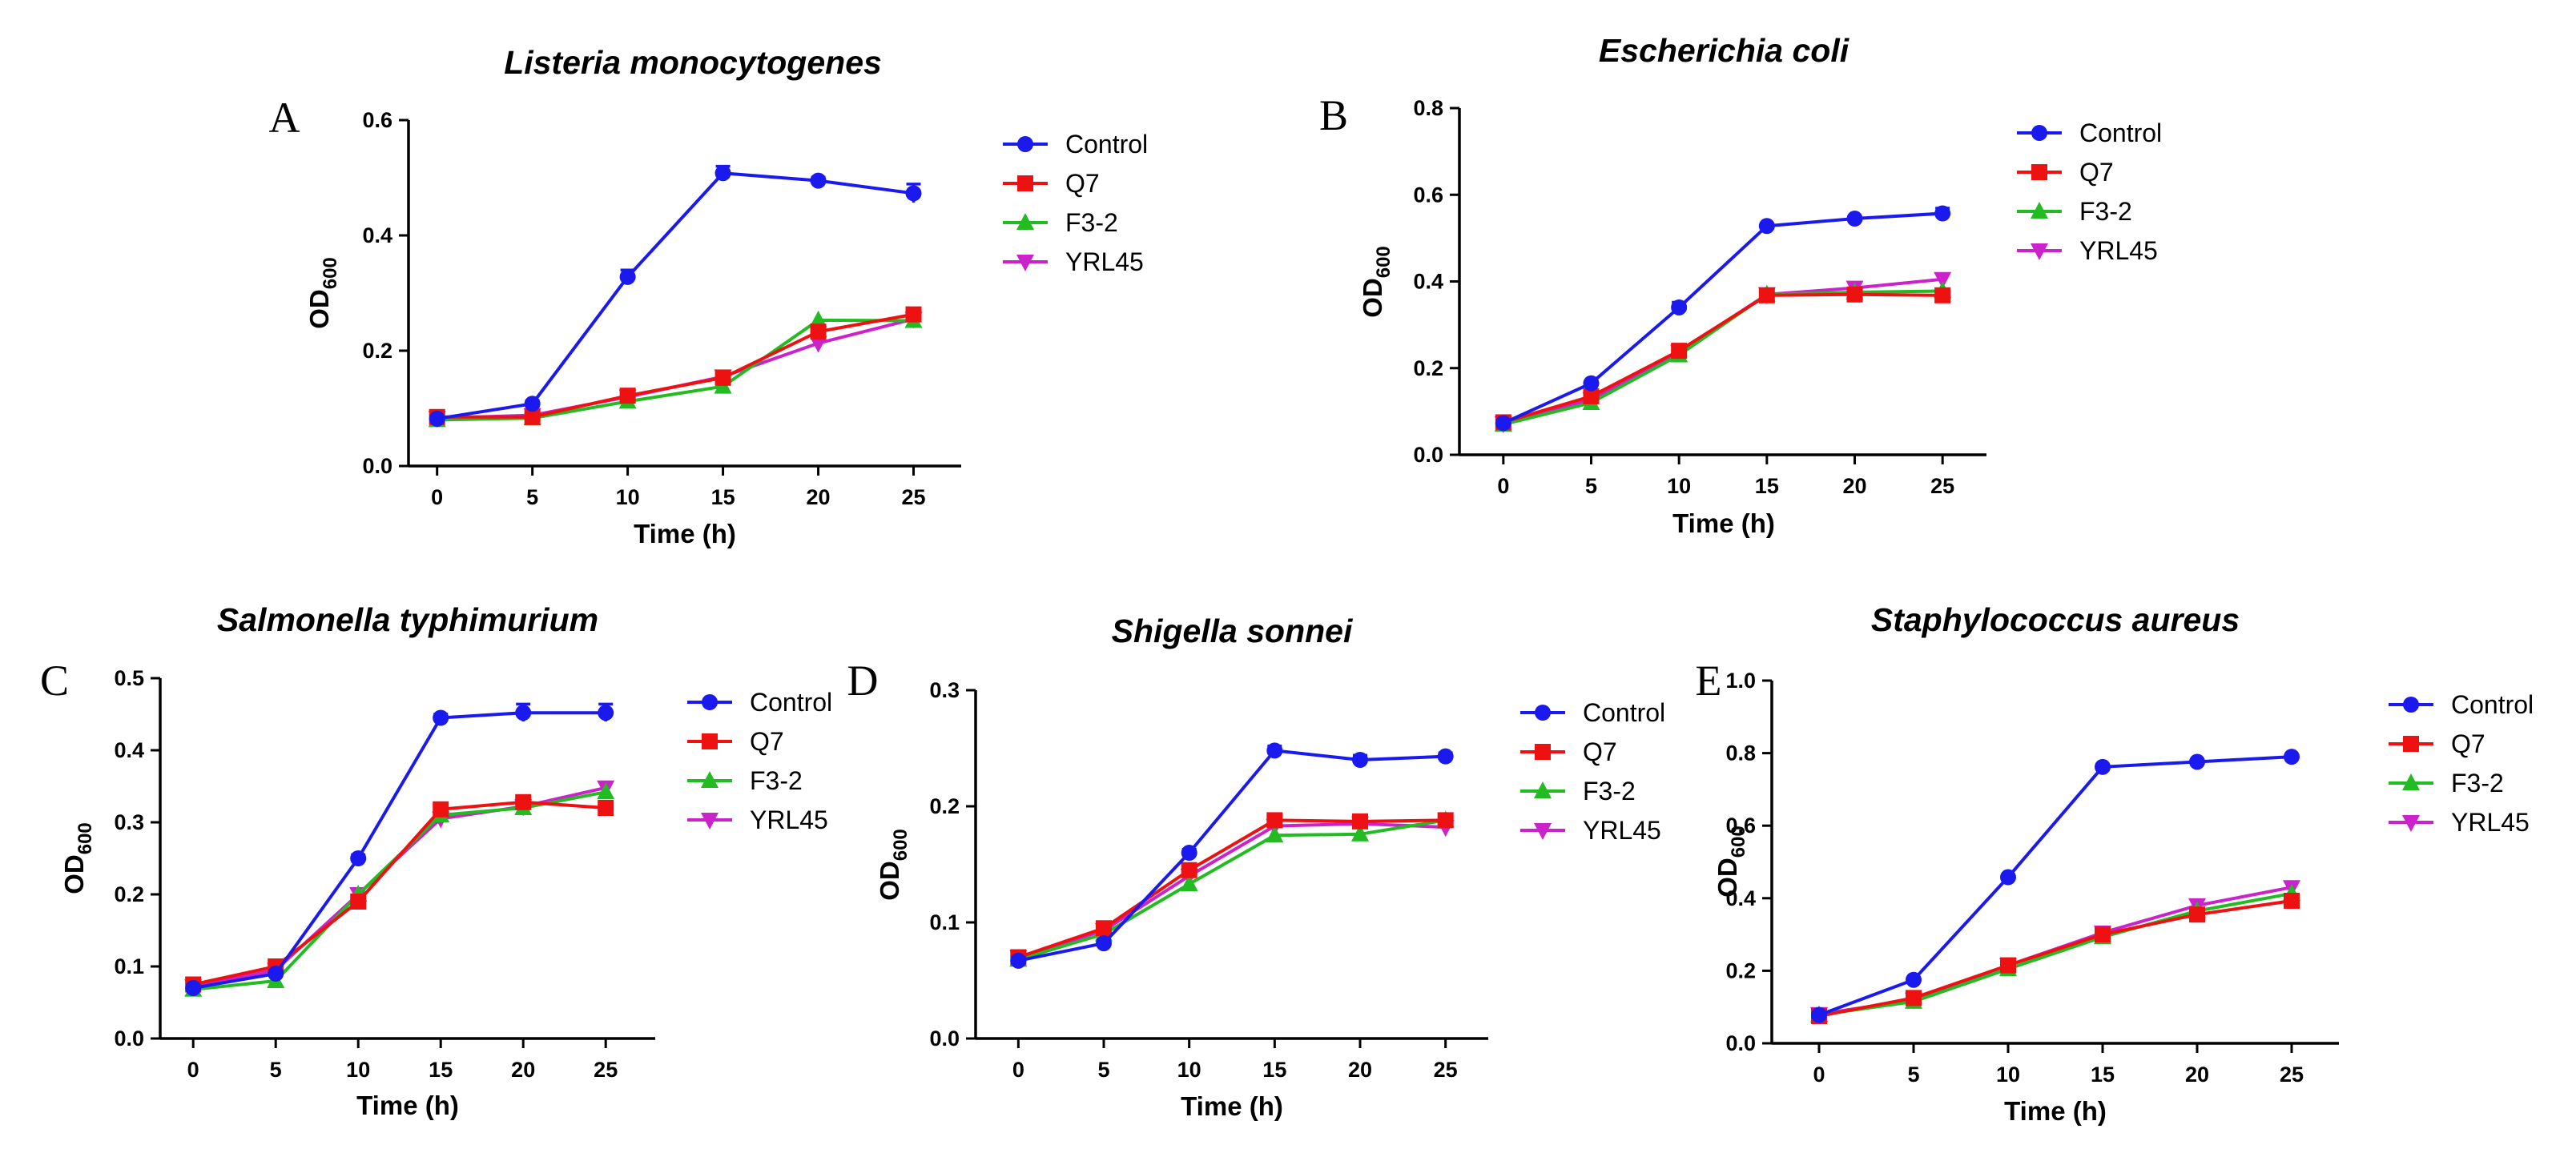  Describe the element at coordinates (377, 120) in the screenshot. I see `y-tick-label: 0.6` at that location.